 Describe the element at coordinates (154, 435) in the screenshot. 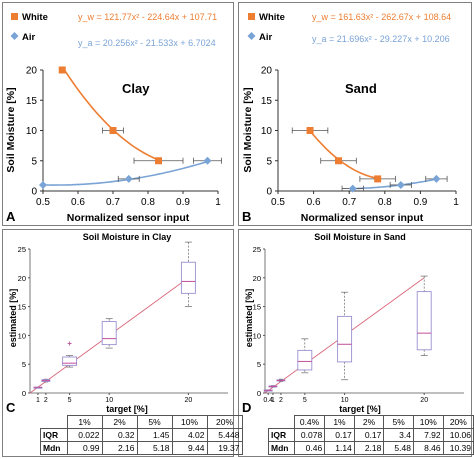

I see `table-cell: 1.45` at that location.